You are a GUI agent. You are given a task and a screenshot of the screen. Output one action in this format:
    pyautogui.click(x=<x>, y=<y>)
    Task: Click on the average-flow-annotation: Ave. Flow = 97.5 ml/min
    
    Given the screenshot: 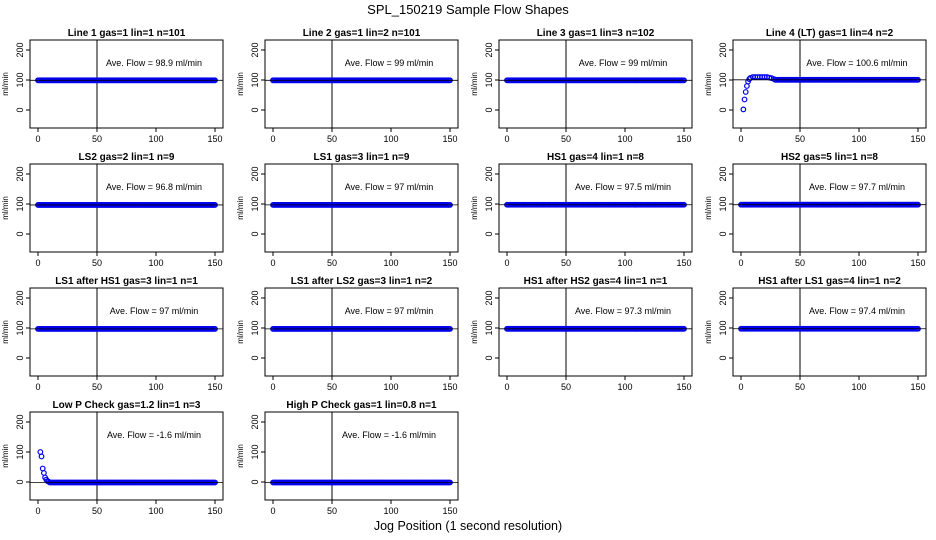 What is the action you would take?
    pyautogui.click(x=623, y=187)
    